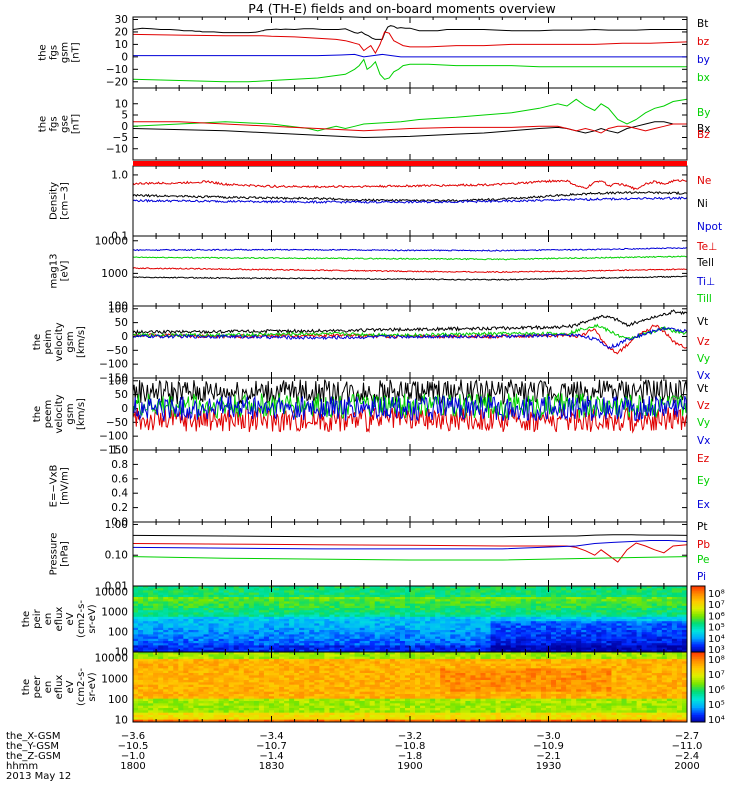 The width and height of the screenshot is (750, 800). I want to click on ylabel-line: fgs, so click(54, 52).